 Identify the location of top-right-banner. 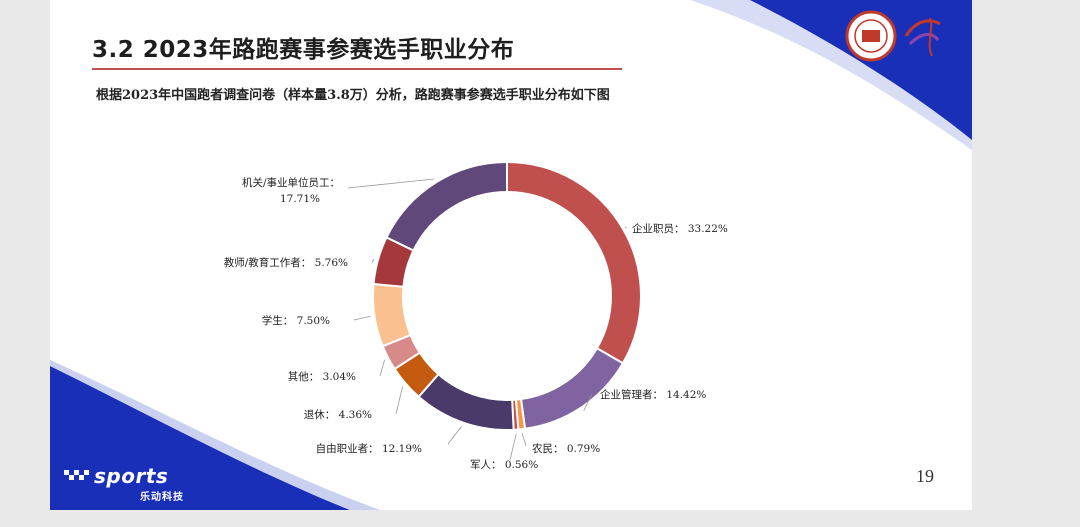
(831, 75).